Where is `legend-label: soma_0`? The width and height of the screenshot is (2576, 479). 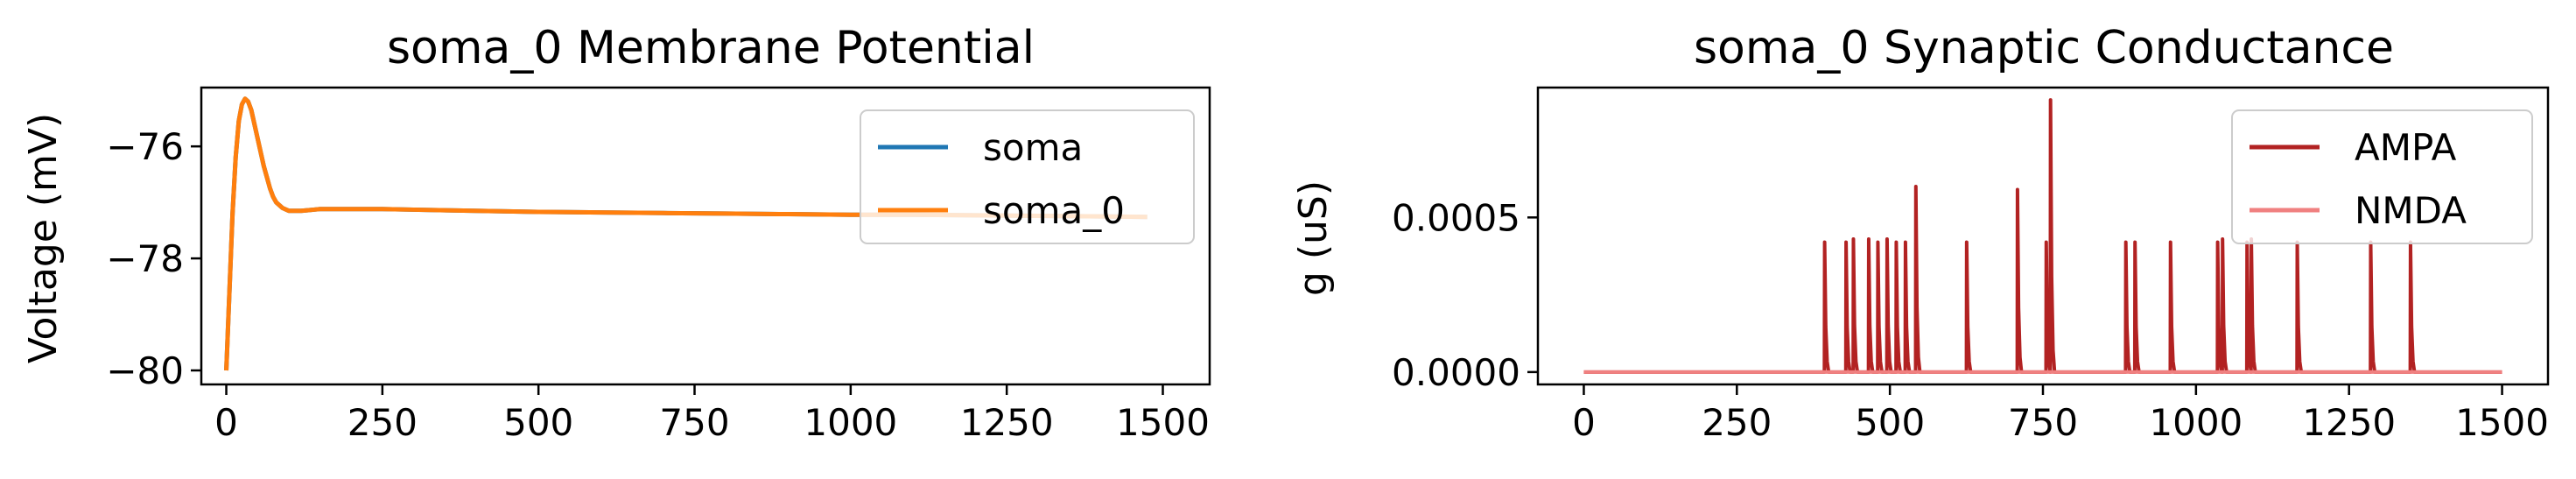 legend-label: soma_0 is located at coordinates (1054, 210).